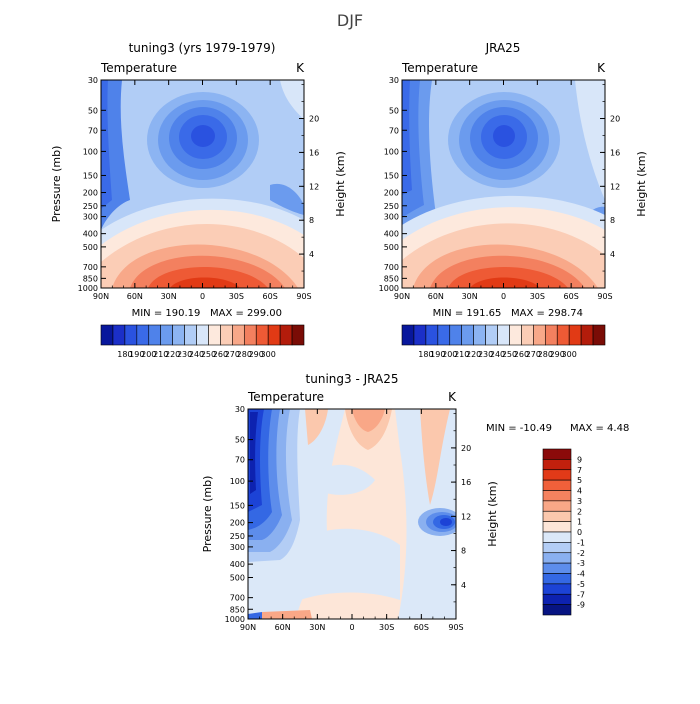 This screenshot has height=704, width=700. Describe the element at coordinates (425, 354) in the screenshot. I see `colorbar-label: 180` at that location.